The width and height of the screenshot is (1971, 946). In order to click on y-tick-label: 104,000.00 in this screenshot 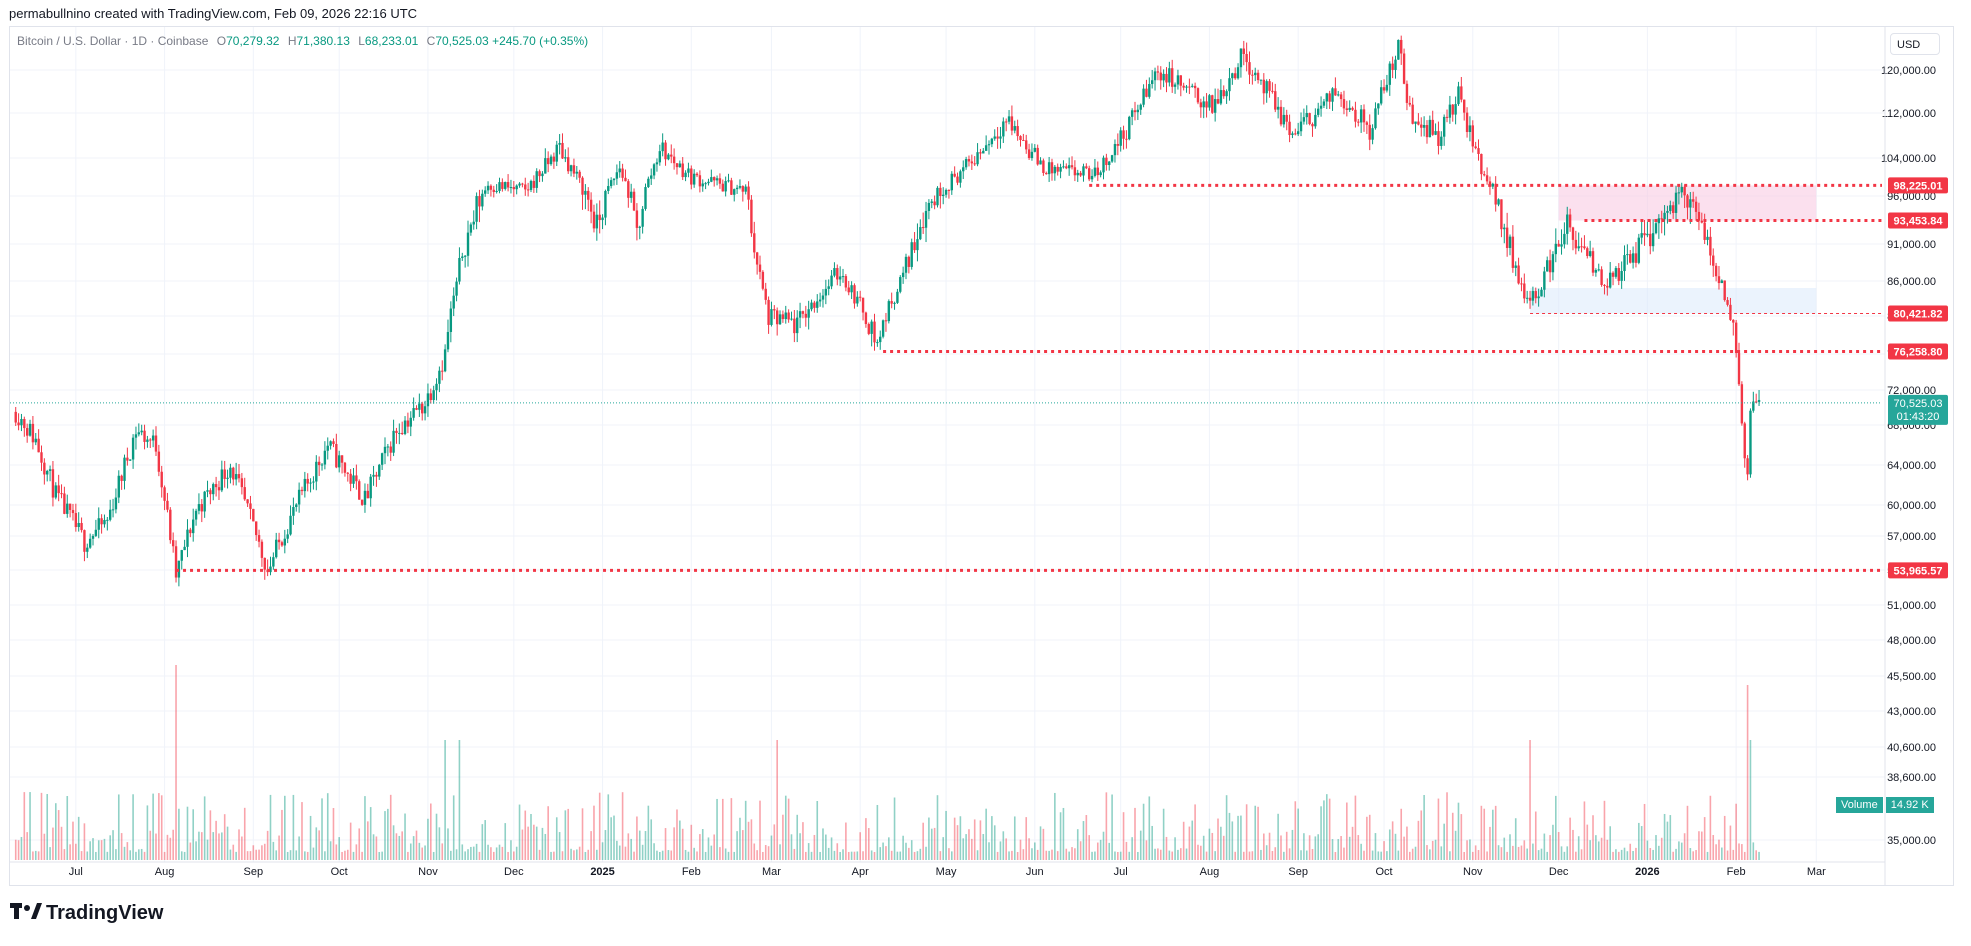, I will do `click(1908, 159)`.